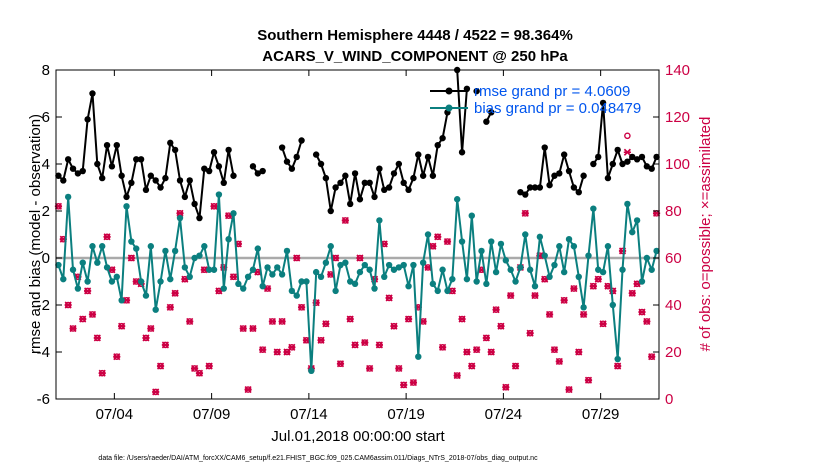  I want to click on y-axis-right-label: # of obs: o=possible; ×=assimilated, so click(705, 234).